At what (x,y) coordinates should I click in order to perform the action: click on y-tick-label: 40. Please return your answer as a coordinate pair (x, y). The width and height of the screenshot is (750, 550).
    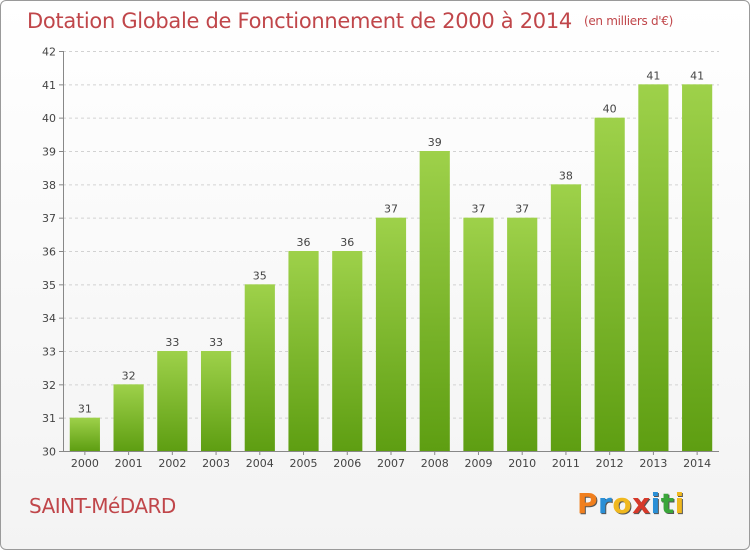
    Looking at the image, I should click on (49, 118).